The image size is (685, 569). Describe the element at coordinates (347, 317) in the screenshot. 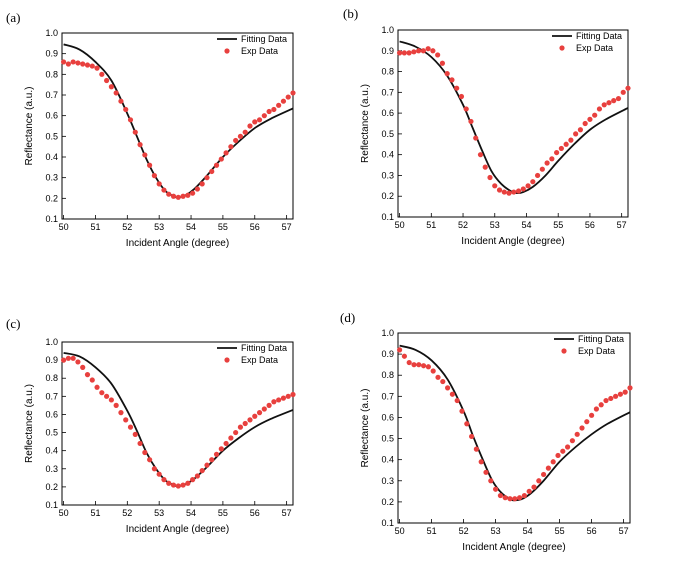

I see `panel-label: (d)` at that location.